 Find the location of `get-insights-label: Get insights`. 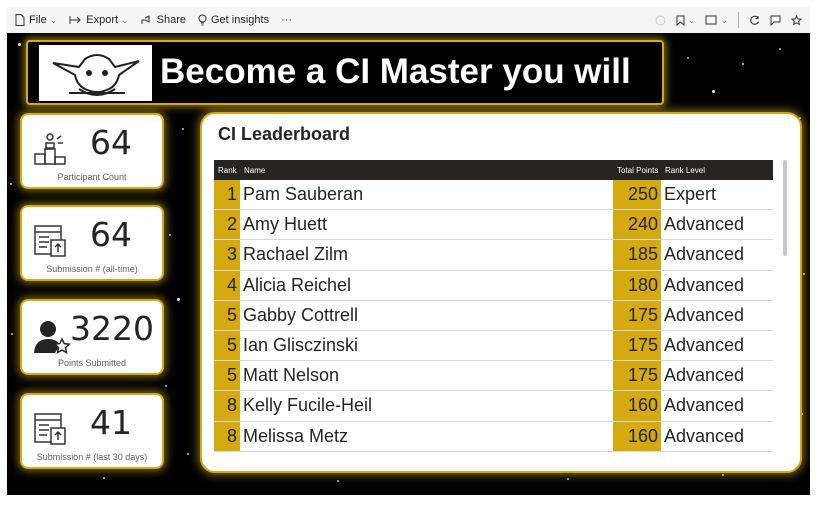

get-insights-label: Get insights is located at coordinates (240, 20).